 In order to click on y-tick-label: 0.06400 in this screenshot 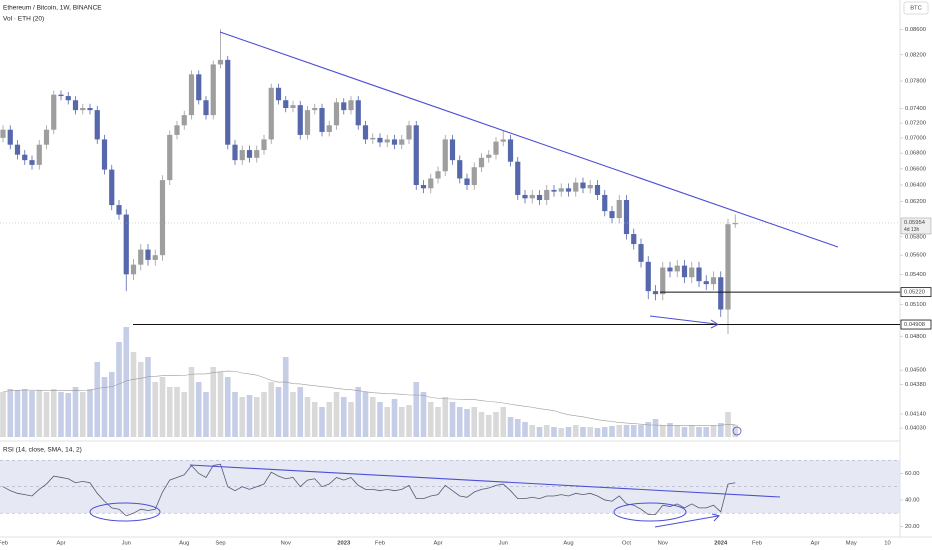, I will do `click(915, 186)`.